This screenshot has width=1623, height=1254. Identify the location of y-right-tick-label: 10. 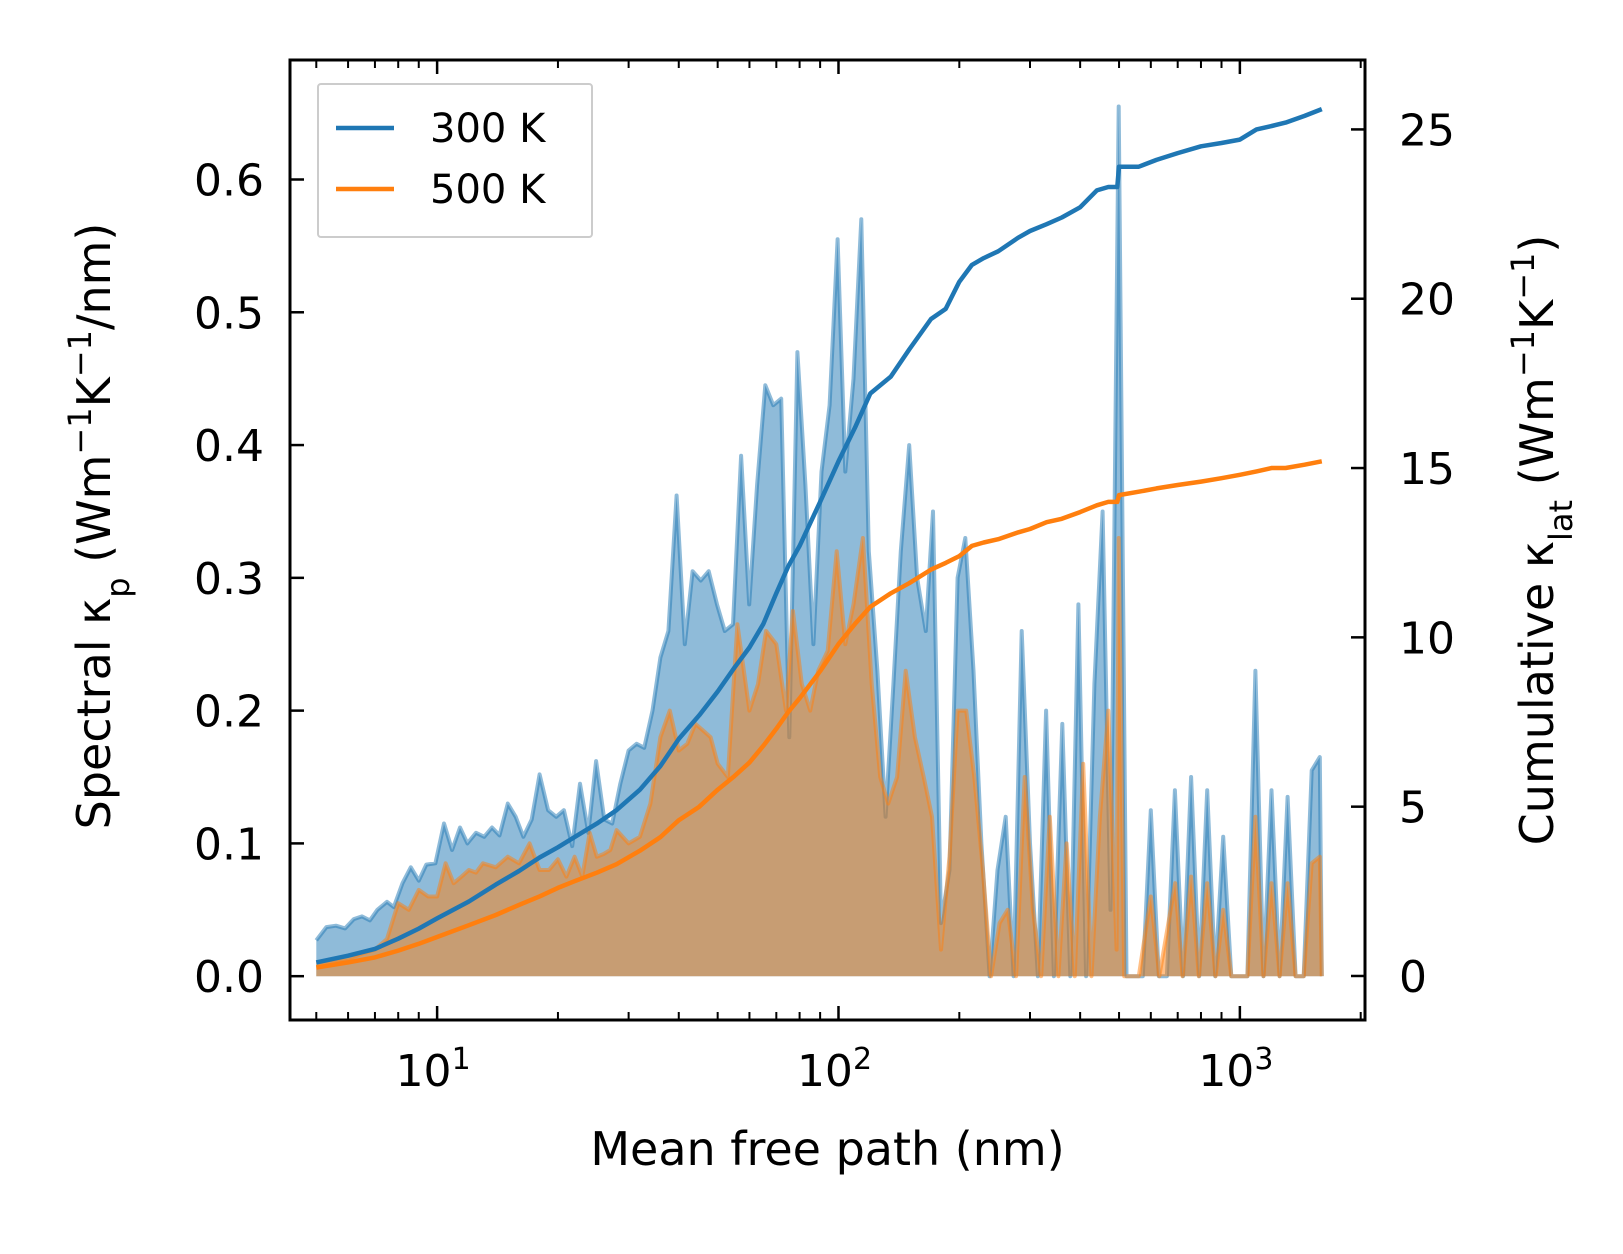
(1427, 638).